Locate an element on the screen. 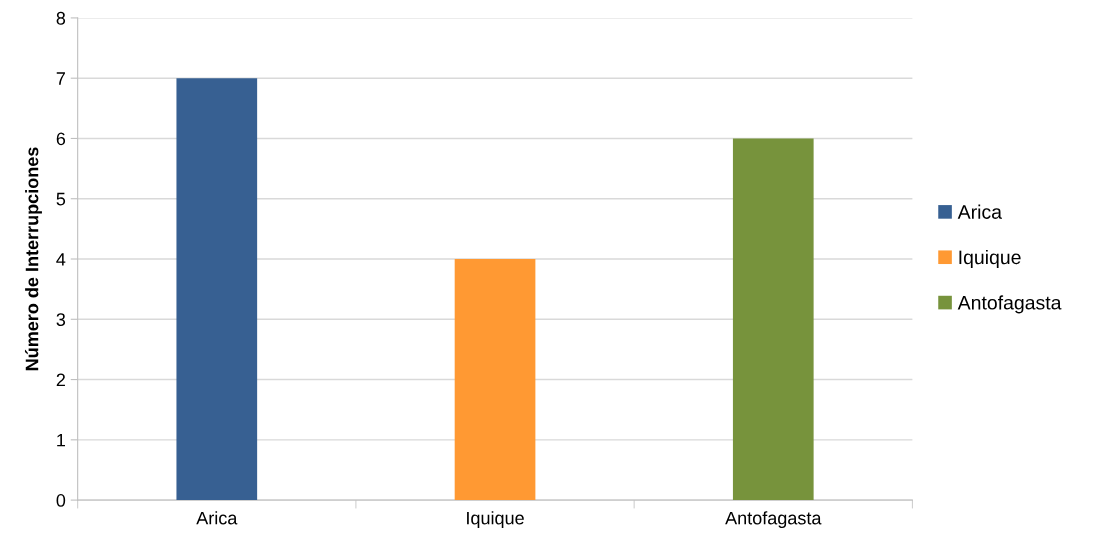 The height and width of the screenshot is (543, 1094). legend-label: Antofagasta is located at coordinates (1009, 304).